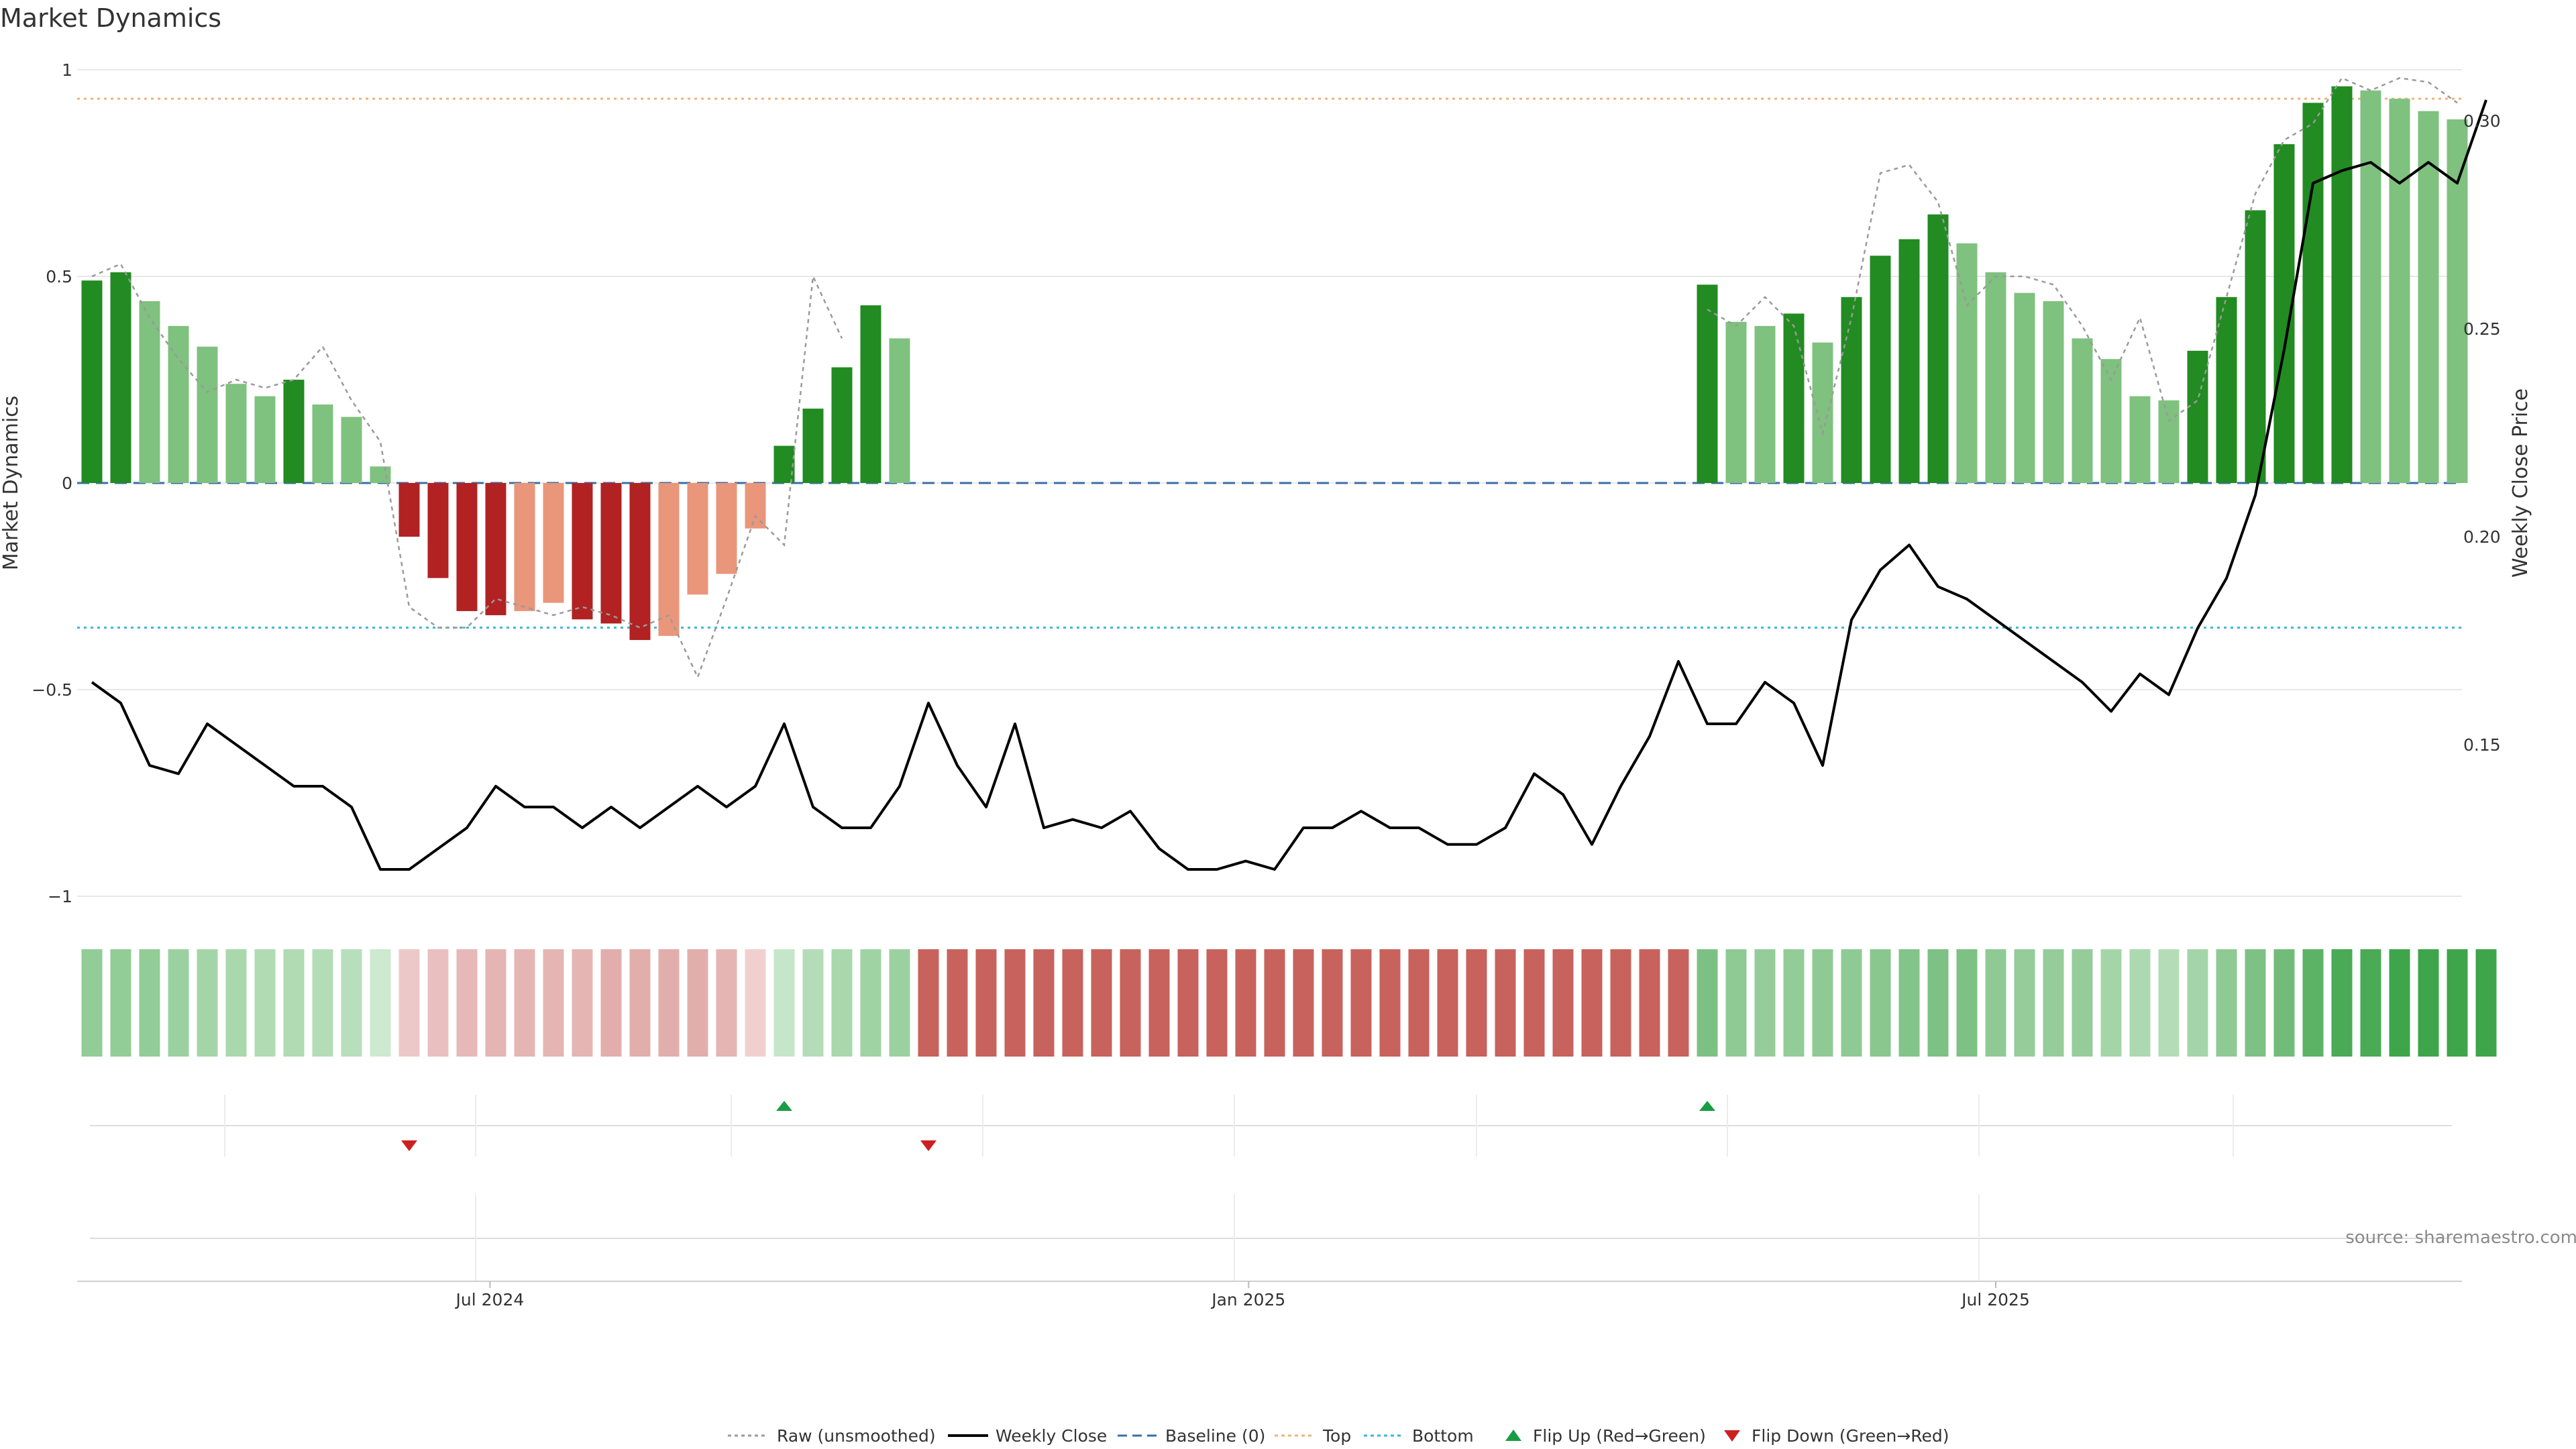 Image resolution: width=2576 pixels, height=1449 pixels. Describe the element at coordinates (1289, 1003) in the screenshot. I see `regime-strip` at that location.